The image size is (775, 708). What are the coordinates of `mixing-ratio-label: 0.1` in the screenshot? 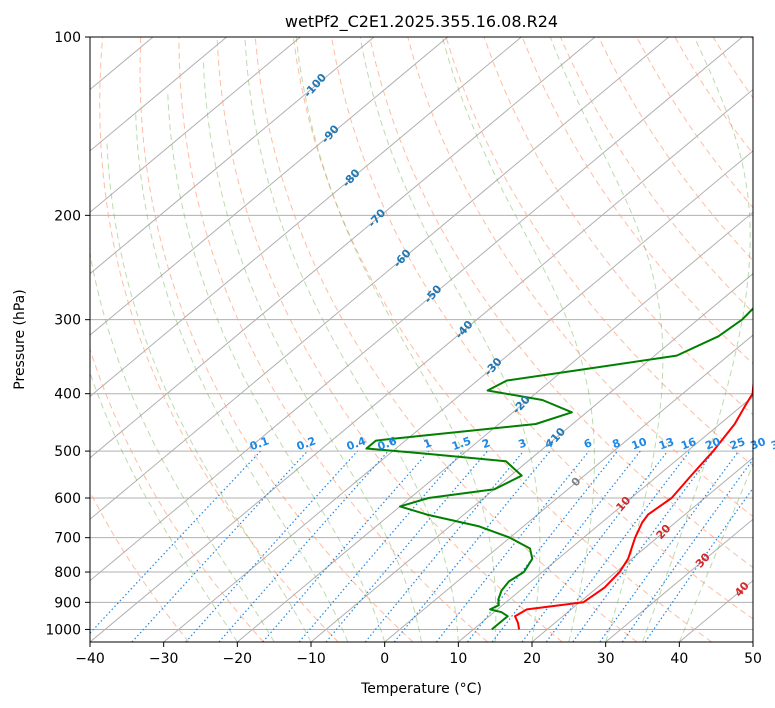 It's located at (259, 443).